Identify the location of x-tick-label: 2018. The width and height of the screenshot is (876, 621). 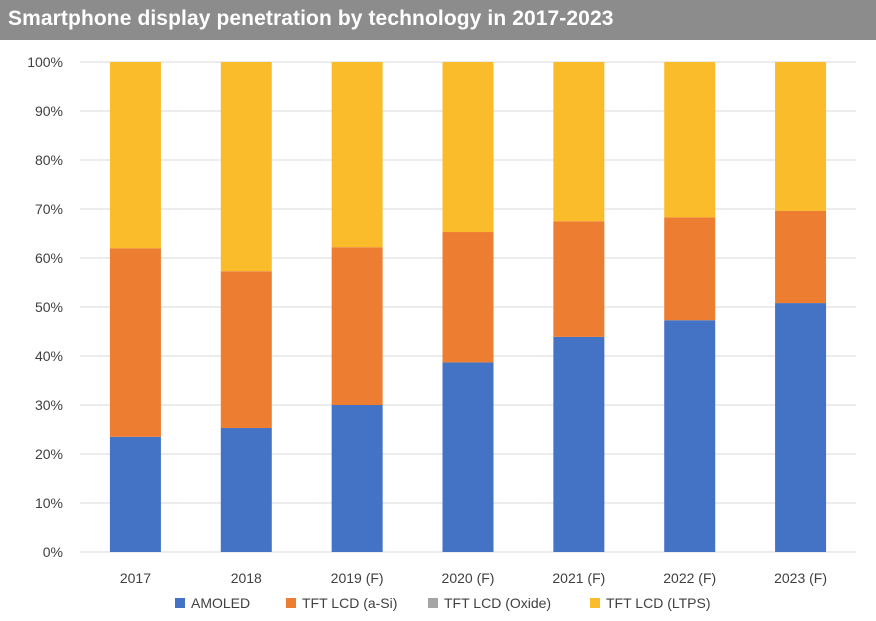
(246, 578).